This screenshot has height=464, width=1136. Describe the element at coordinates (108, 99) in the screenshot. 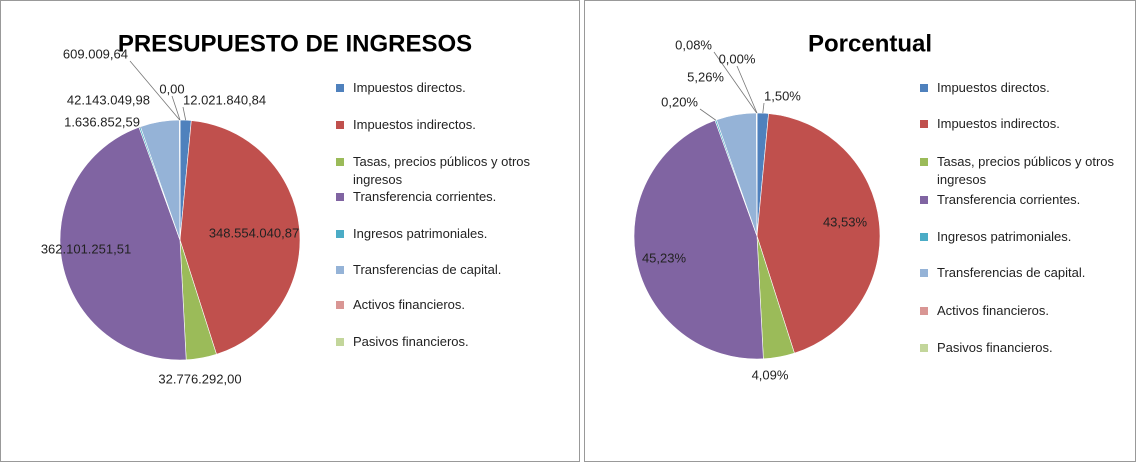

I see `data-label: 42.143.049,98` at that location.